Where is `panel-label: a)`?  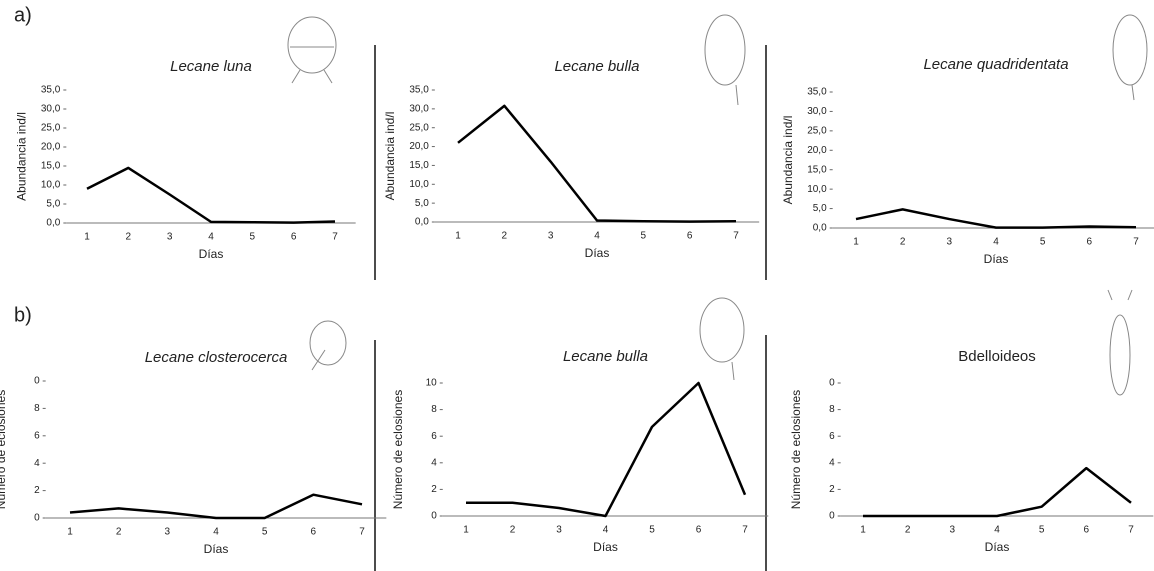 panel-label: a) is located at coordinates (23, 15).